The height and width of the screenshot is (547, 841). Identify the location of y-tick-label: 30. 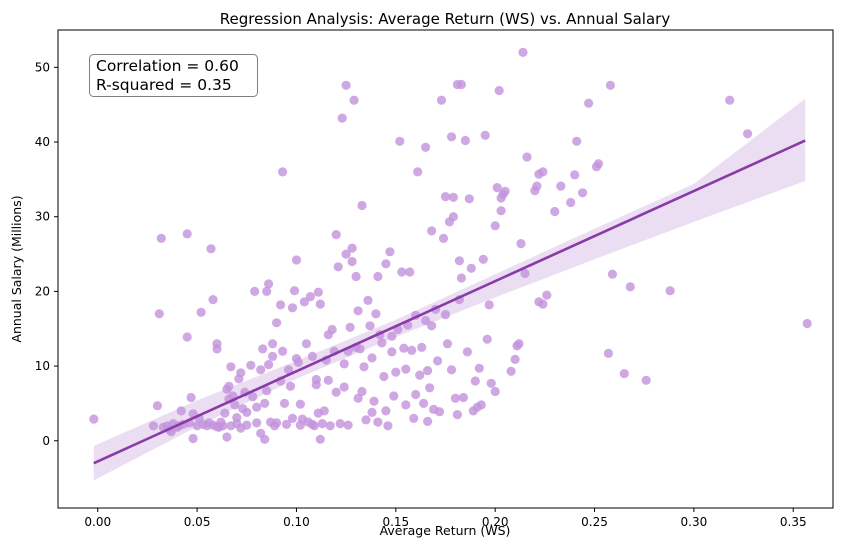
(42, 217).